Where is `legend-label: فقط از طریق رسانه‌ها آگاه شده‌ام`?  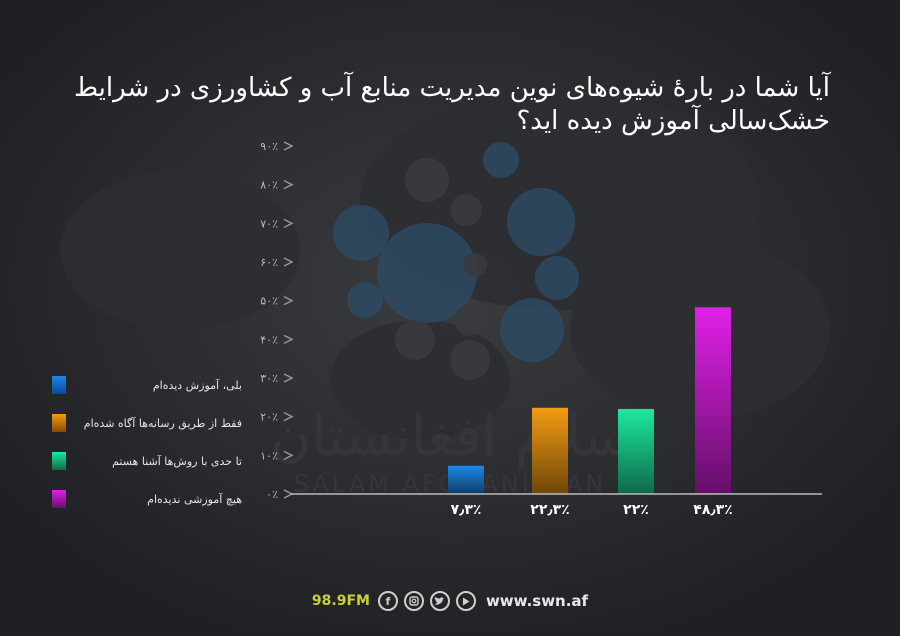 legend-label: فقط از طریق رسانه‌ها آگاه شده‌ام is located at coordinates (162, 423).